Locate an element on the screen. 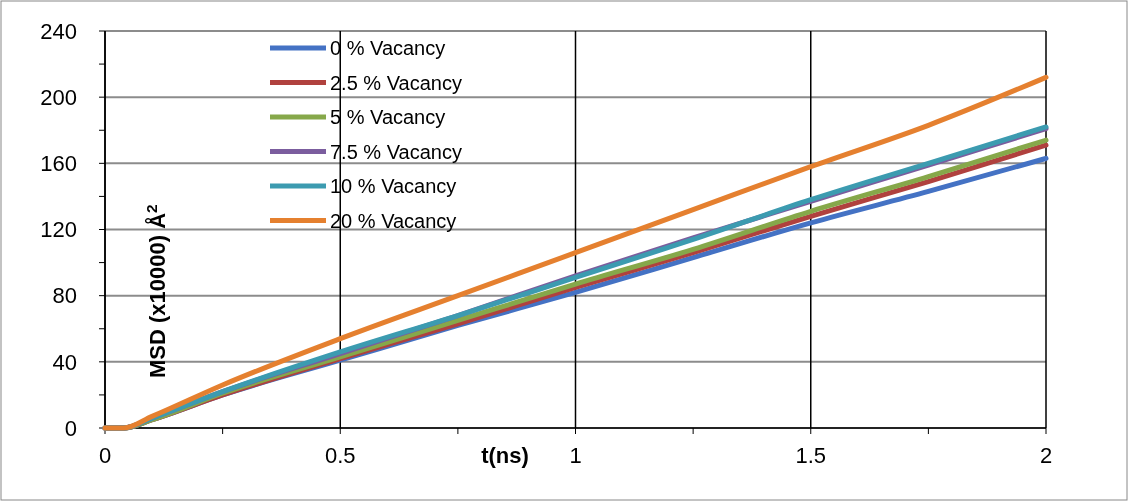 The image size is (1128, 501). y-tick-label: 160 is located at coordinates (58, 164).